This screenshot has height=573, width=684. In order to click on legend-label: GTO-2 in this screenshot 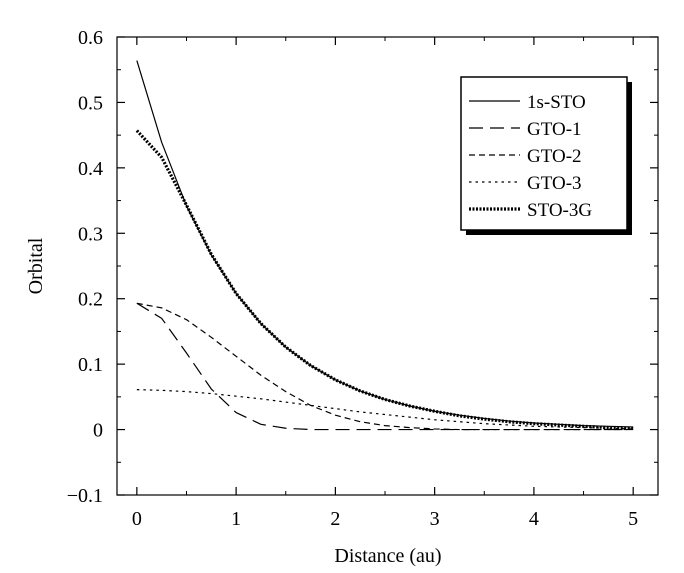, I will do `click(554, 156)`.